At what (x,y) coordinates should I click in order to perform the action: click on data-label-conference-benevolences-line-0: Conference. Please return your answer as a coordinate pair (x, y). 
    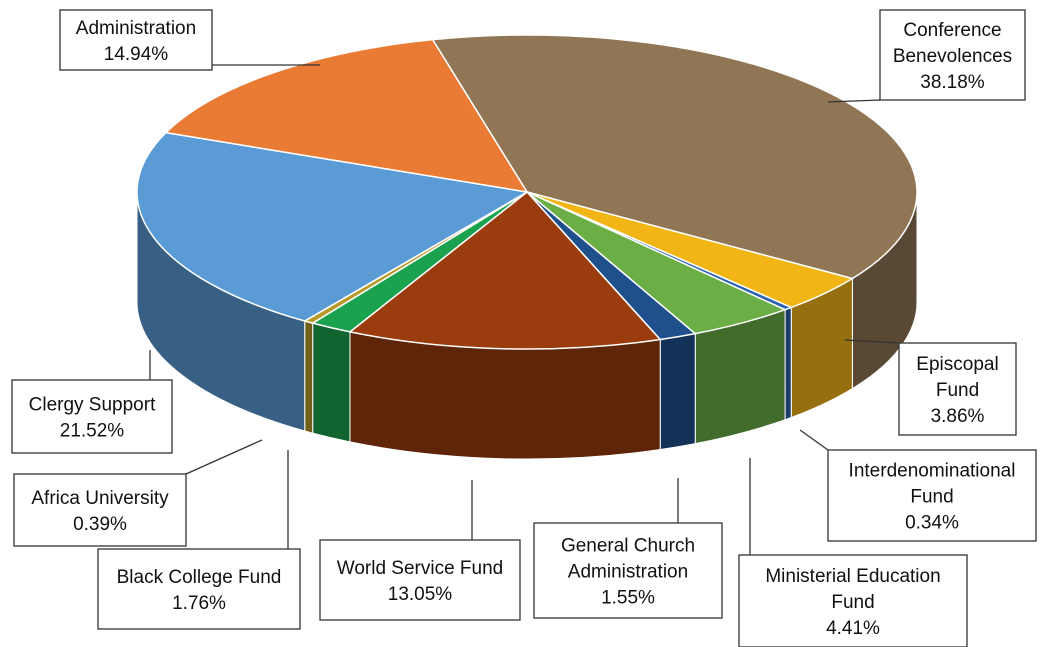
    Looking at the image, I should click on (952, 30).